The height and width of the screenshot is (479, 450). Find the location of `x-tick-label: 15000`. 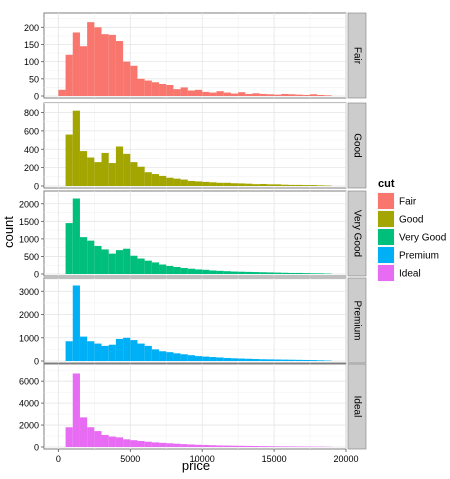

x-tick-label: 15000 is located at coordinates (274, 459).